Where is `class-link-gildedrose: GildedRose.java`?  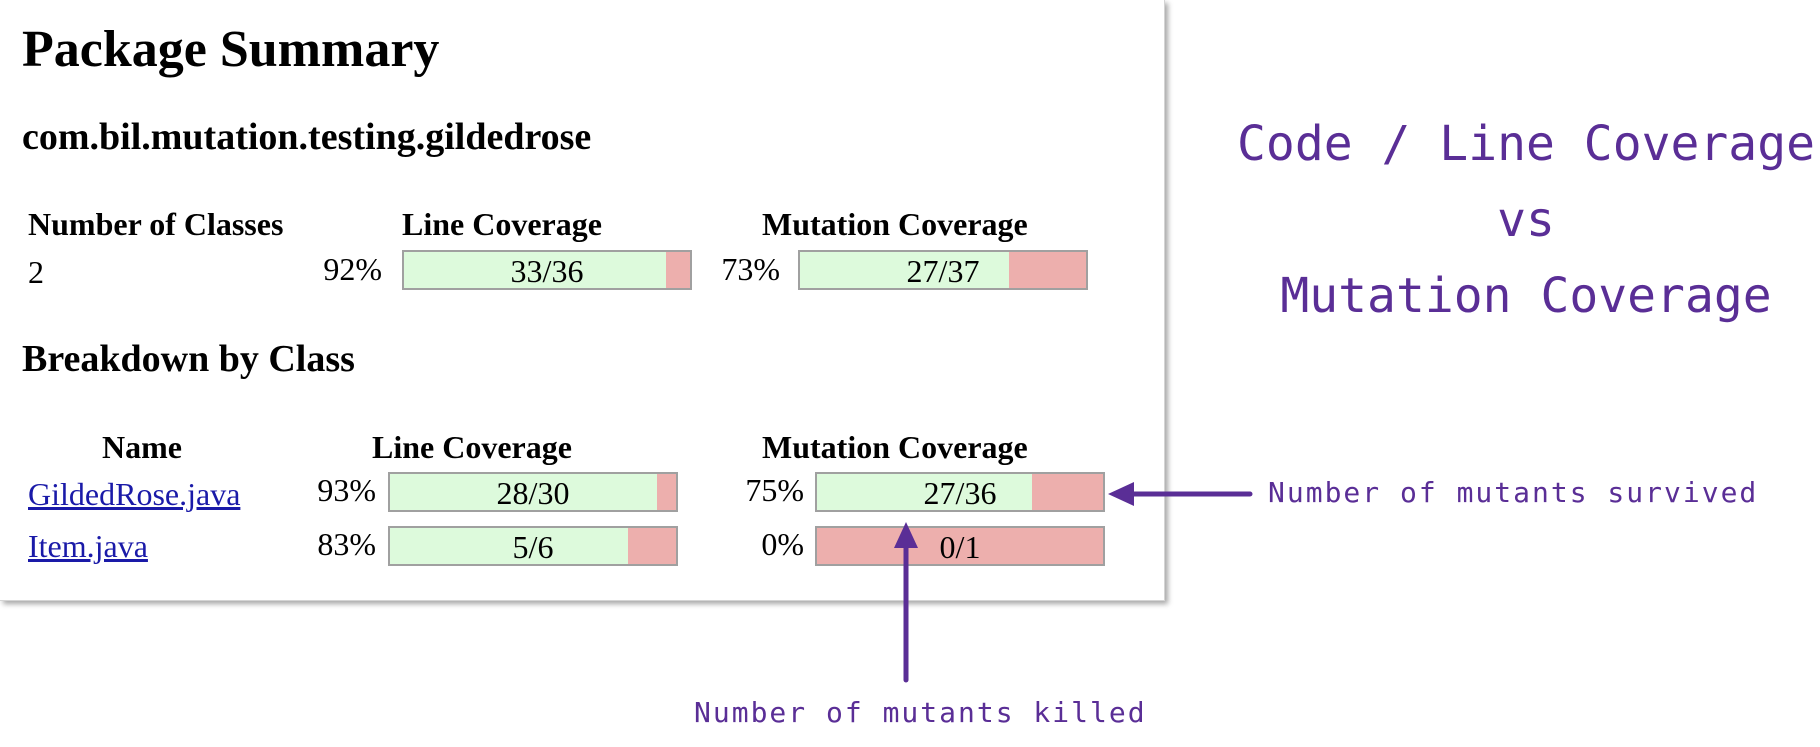
class-link-gildedrose: GildedRose.java is located at coordinates (134, 494).